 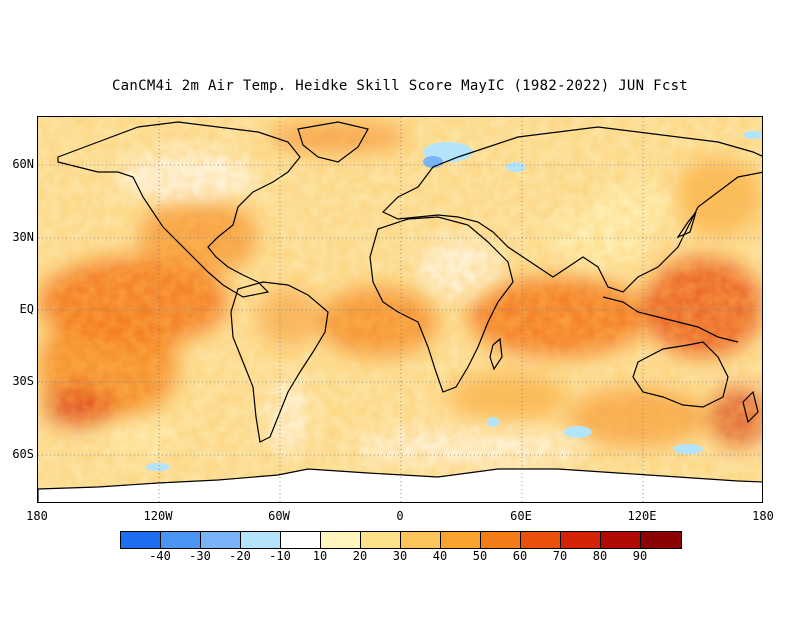 I want to click on south-america-outline, so click(x=279, y=362).